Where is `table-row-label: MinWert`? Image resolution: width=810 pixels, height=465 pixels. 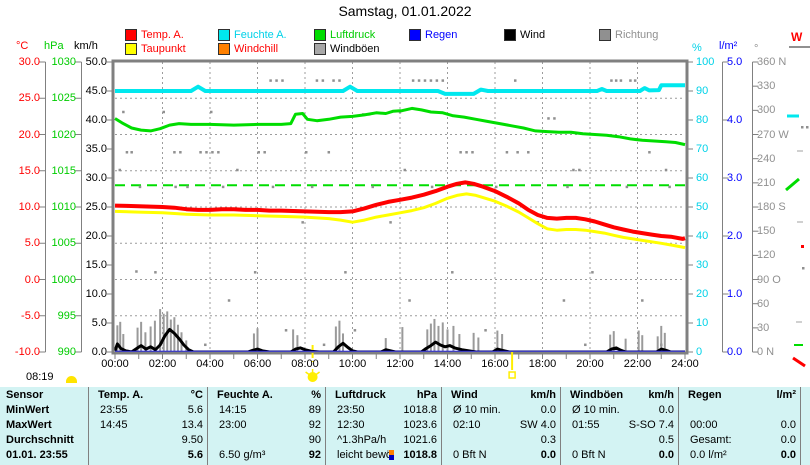 table-row-label: MinWert is located at coordinates (28, 410).